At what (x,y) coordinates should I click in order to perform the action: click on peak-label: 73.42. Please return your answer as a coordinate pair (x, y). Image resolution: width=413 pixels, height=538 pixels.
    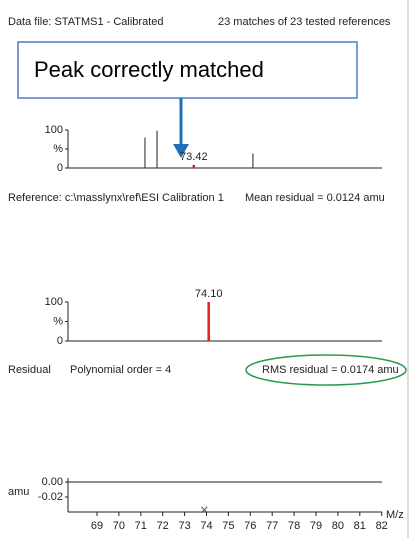
    Looking at the image, I should click on (194, 157).